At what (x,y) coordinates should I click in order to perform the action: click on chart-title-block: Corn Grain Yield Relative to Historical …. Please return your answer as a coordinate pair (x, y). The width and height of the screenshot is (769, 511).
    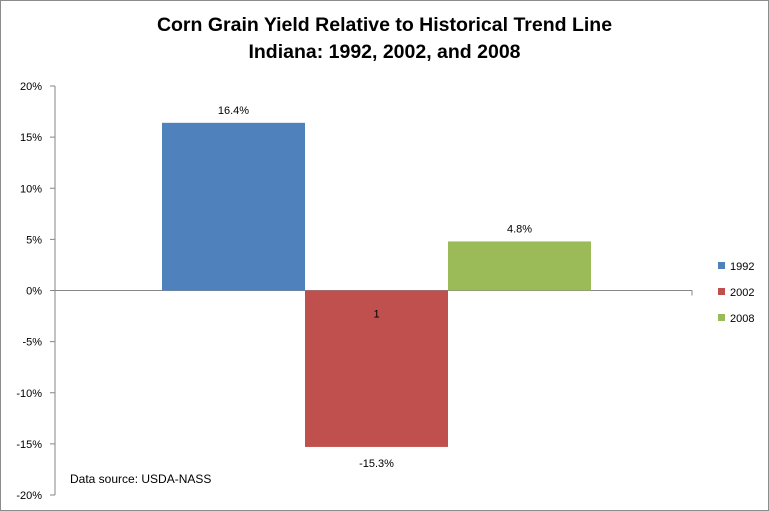
    Looking at the image, I should click on (384, 39).